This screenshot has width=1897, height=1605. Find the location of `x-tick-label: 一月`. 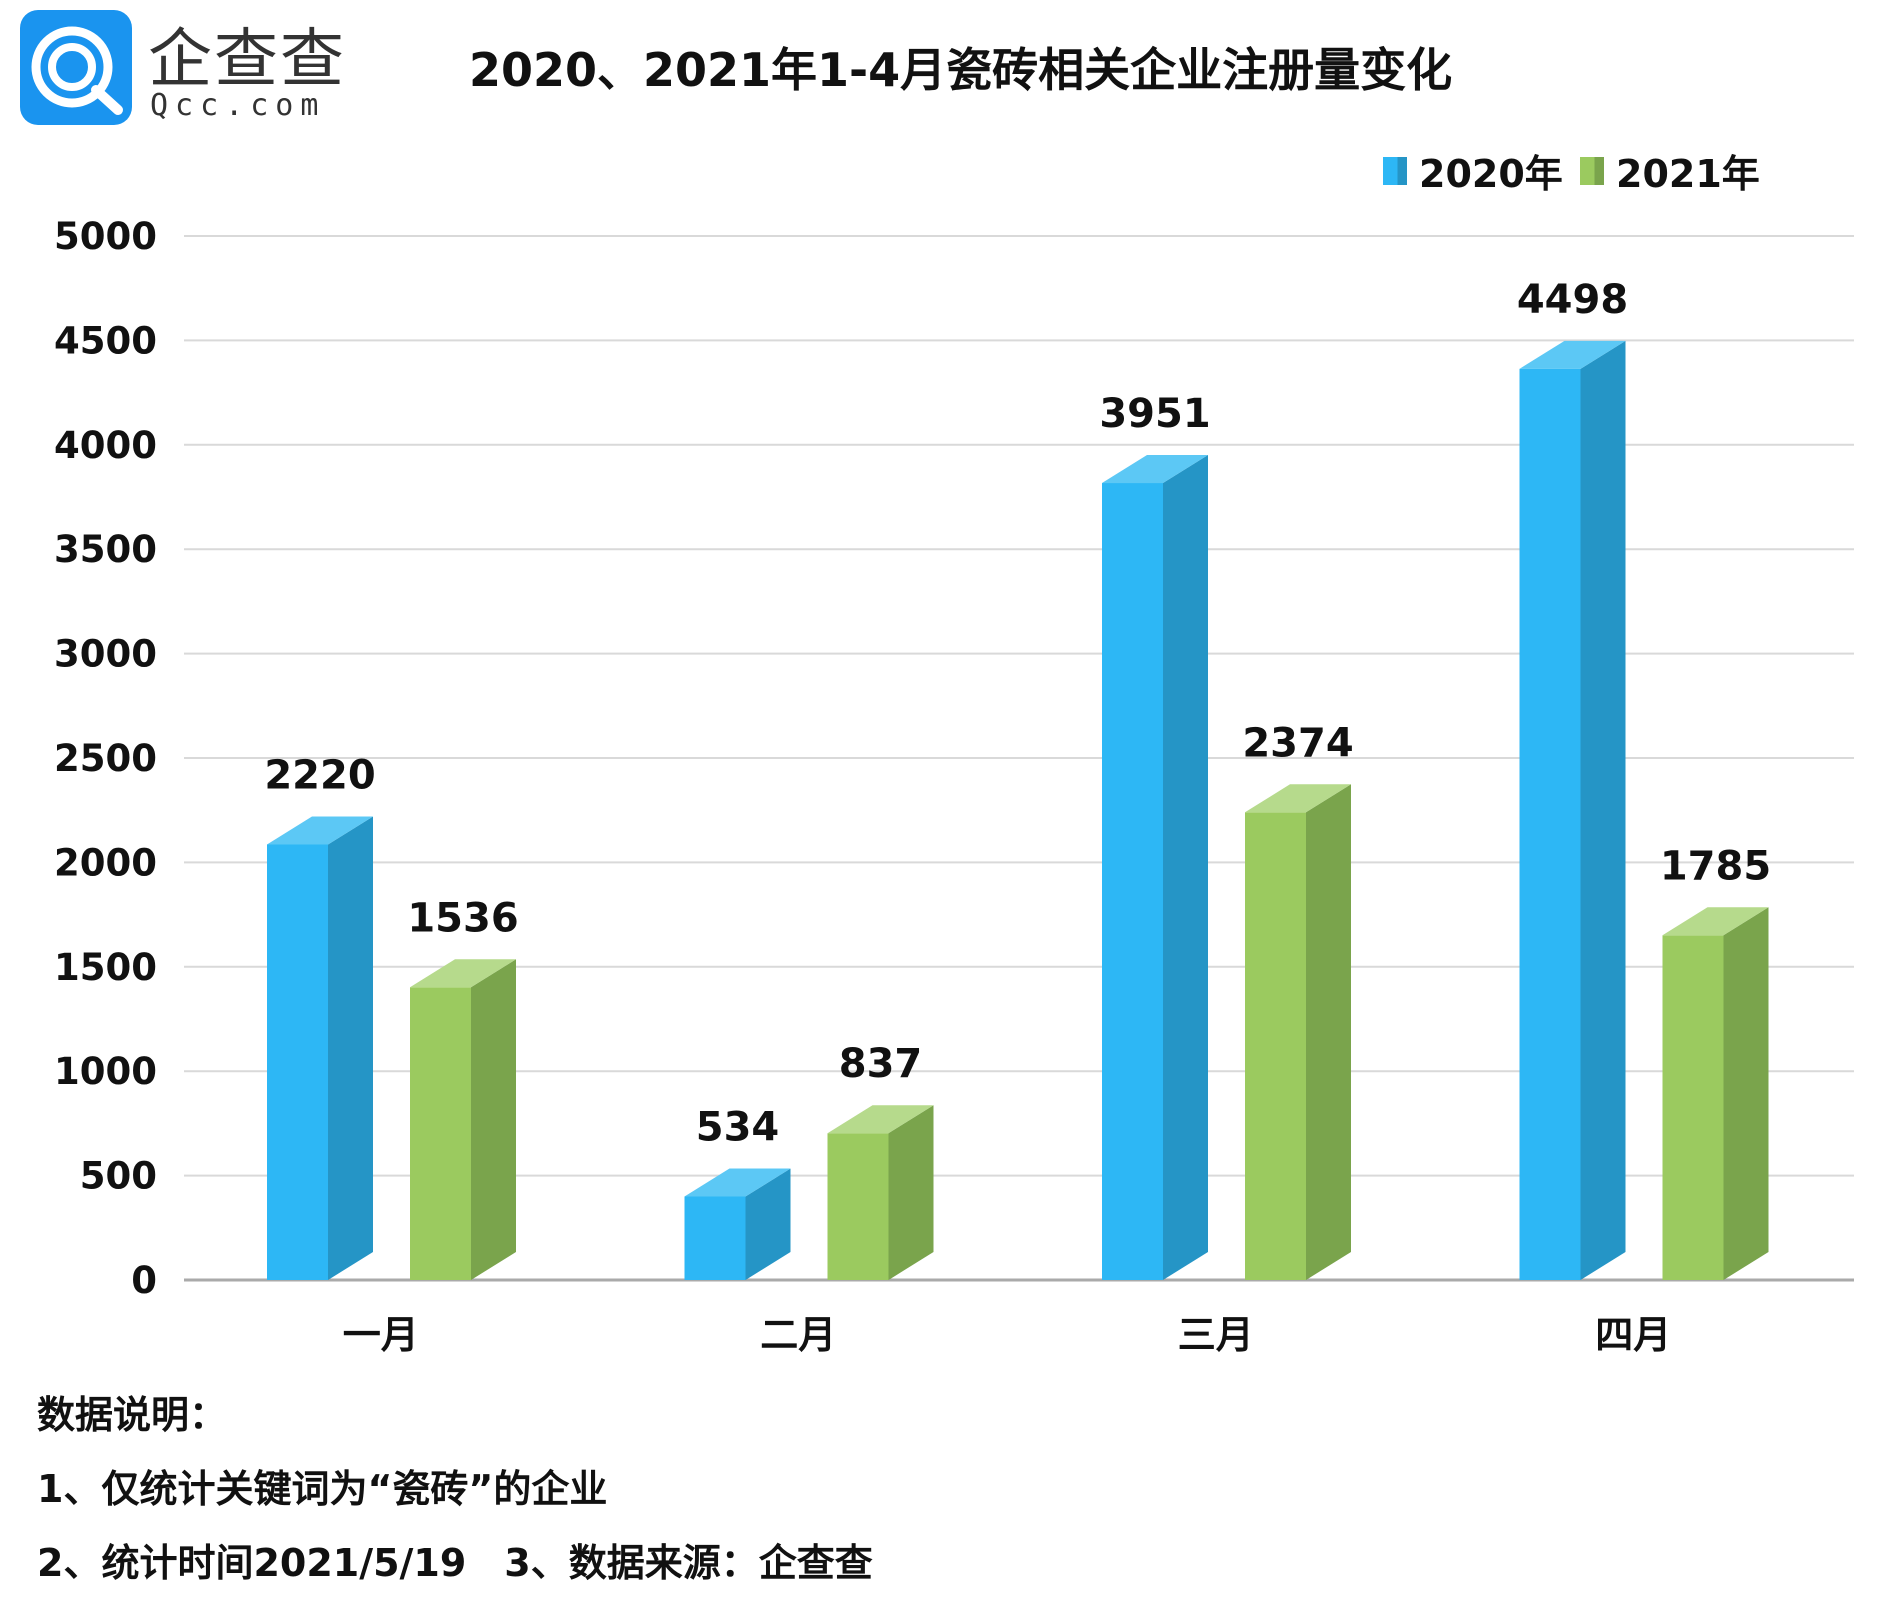

x-tick-label: 一月 is located at coordinates (381, 1335).